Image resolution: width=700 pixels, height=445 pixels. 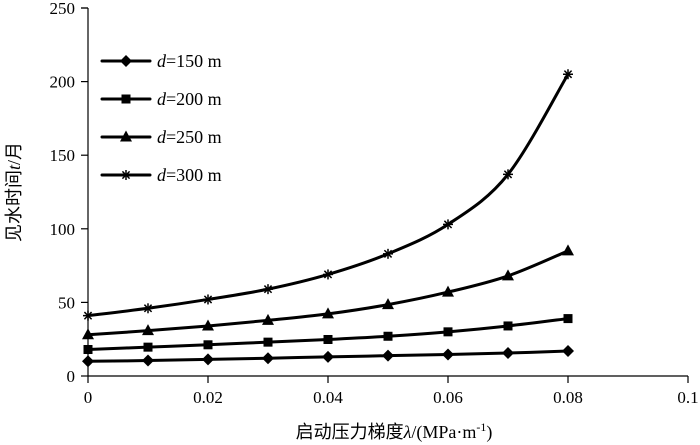 What do you see at coordinates (407, 432) in the screenshot?
I see `x-axis-title-symbol: λ` at bounding box center [407, 432].